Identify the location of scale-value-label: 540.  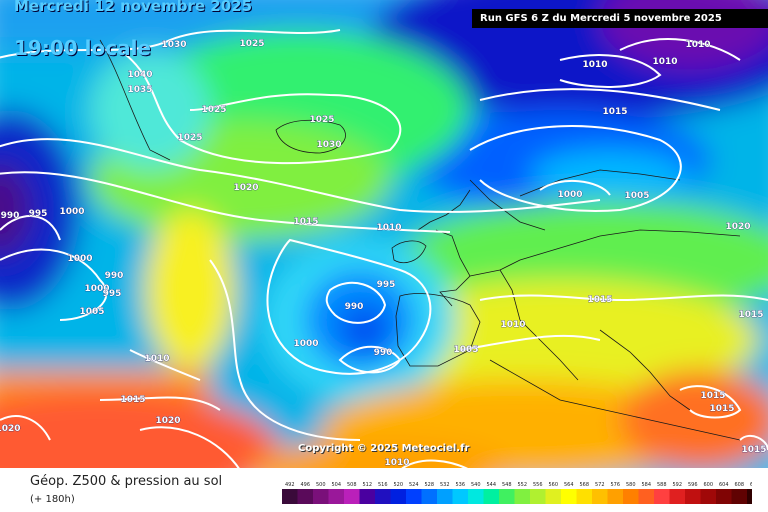
(476, 485).